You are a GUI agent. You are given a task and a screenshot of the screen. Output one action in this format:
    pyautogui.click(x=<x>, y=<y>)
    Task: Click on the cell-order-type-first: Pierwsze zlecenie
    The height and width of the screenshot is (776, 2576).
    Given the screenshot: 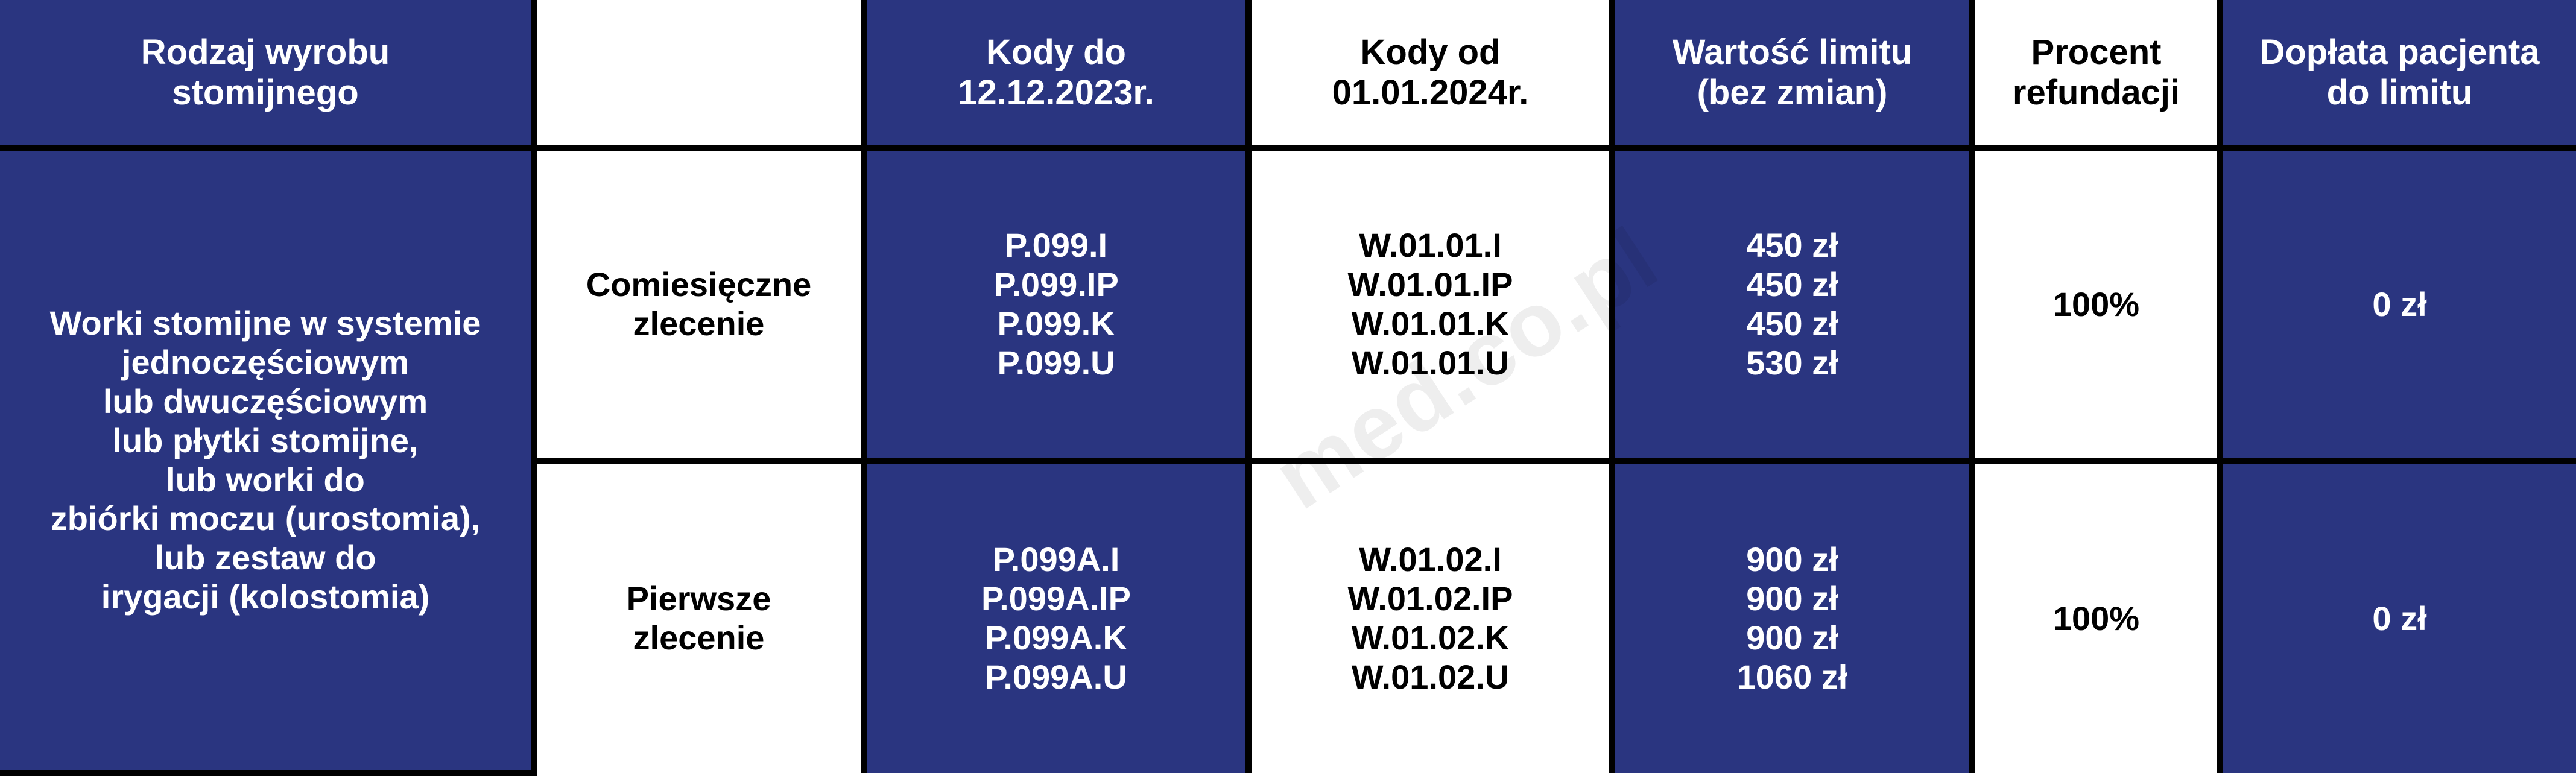 What is the action you would take?
    pyautogui.click(x=700, y=616)
    